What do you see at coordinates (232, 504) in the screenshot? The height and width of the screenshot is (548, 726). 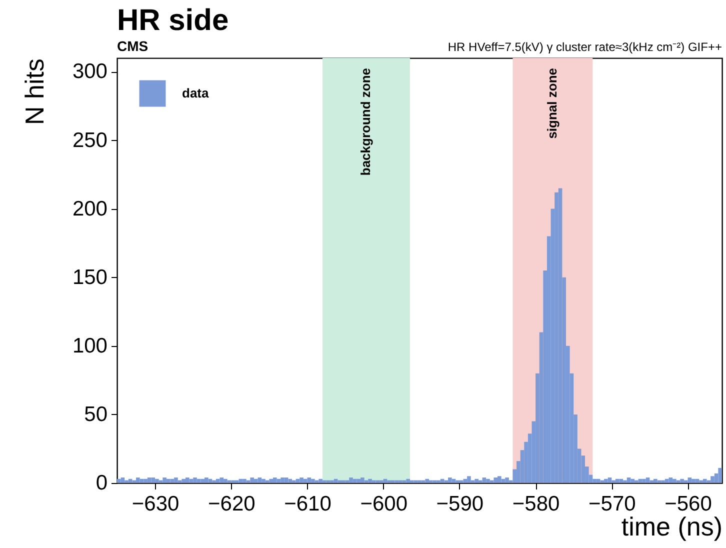 I see `x-tick-label: −620` at bounding box center [232, 504].